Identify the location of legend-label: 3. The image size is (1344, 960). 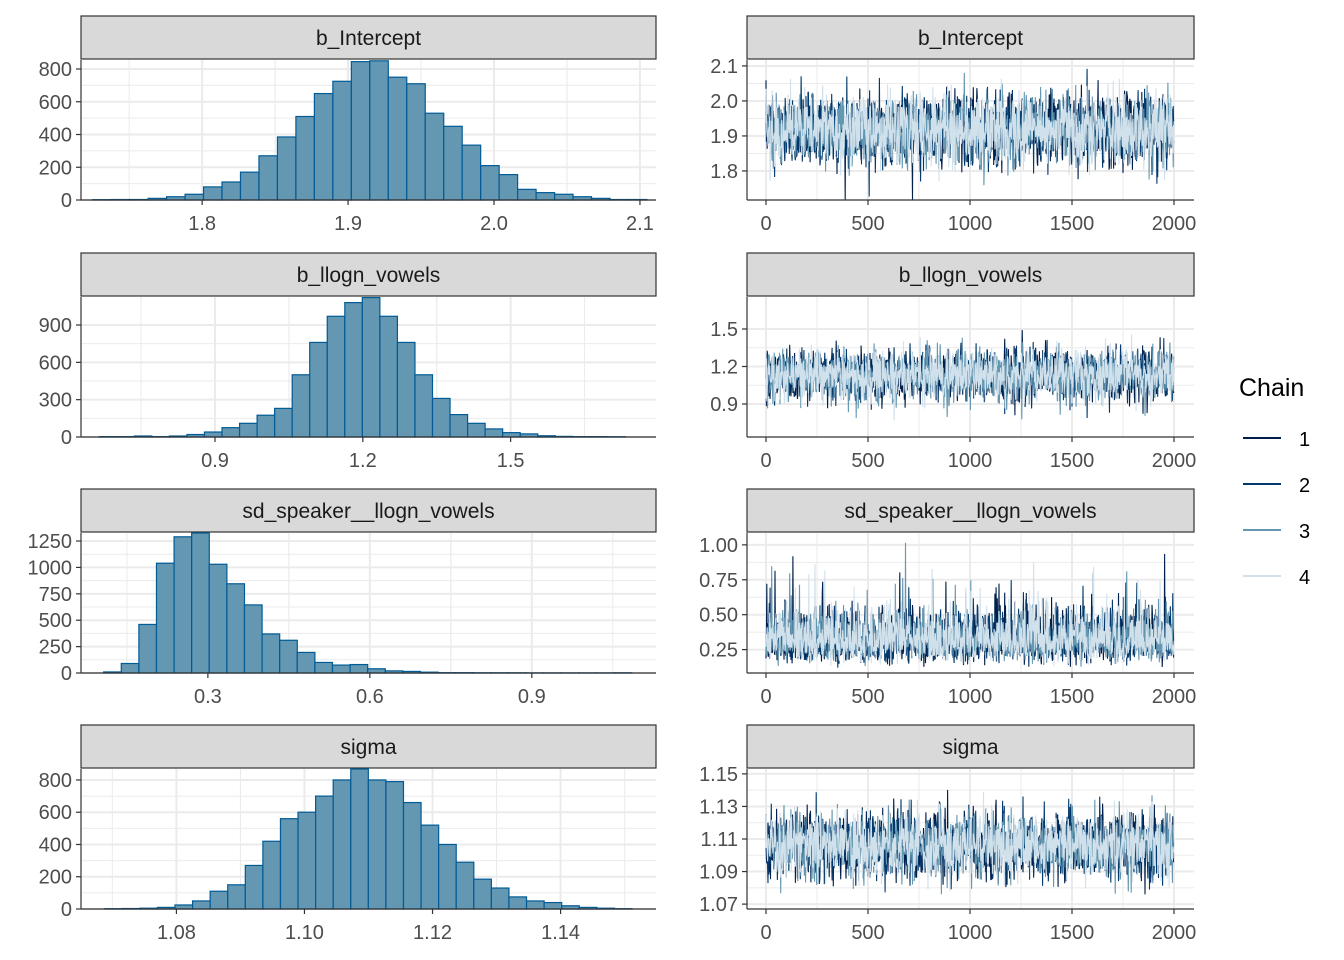
(1304, 532).